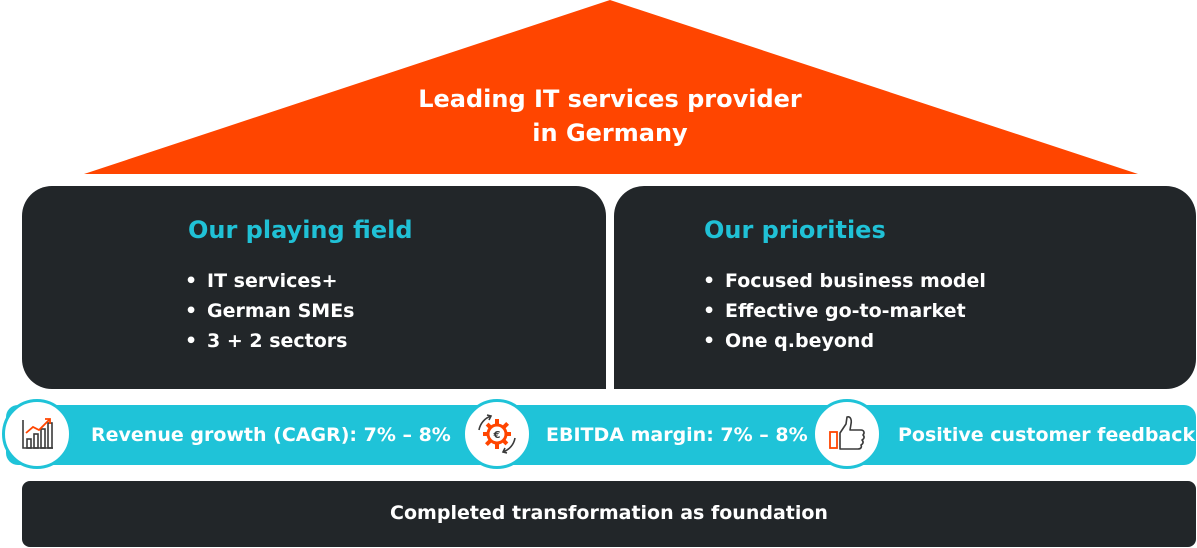 The image size is (1197, 548). What do you see at coordinates (847, 434) in the screenshot?
I see `thumbs-up-icon` at bounding box center [847, 434].